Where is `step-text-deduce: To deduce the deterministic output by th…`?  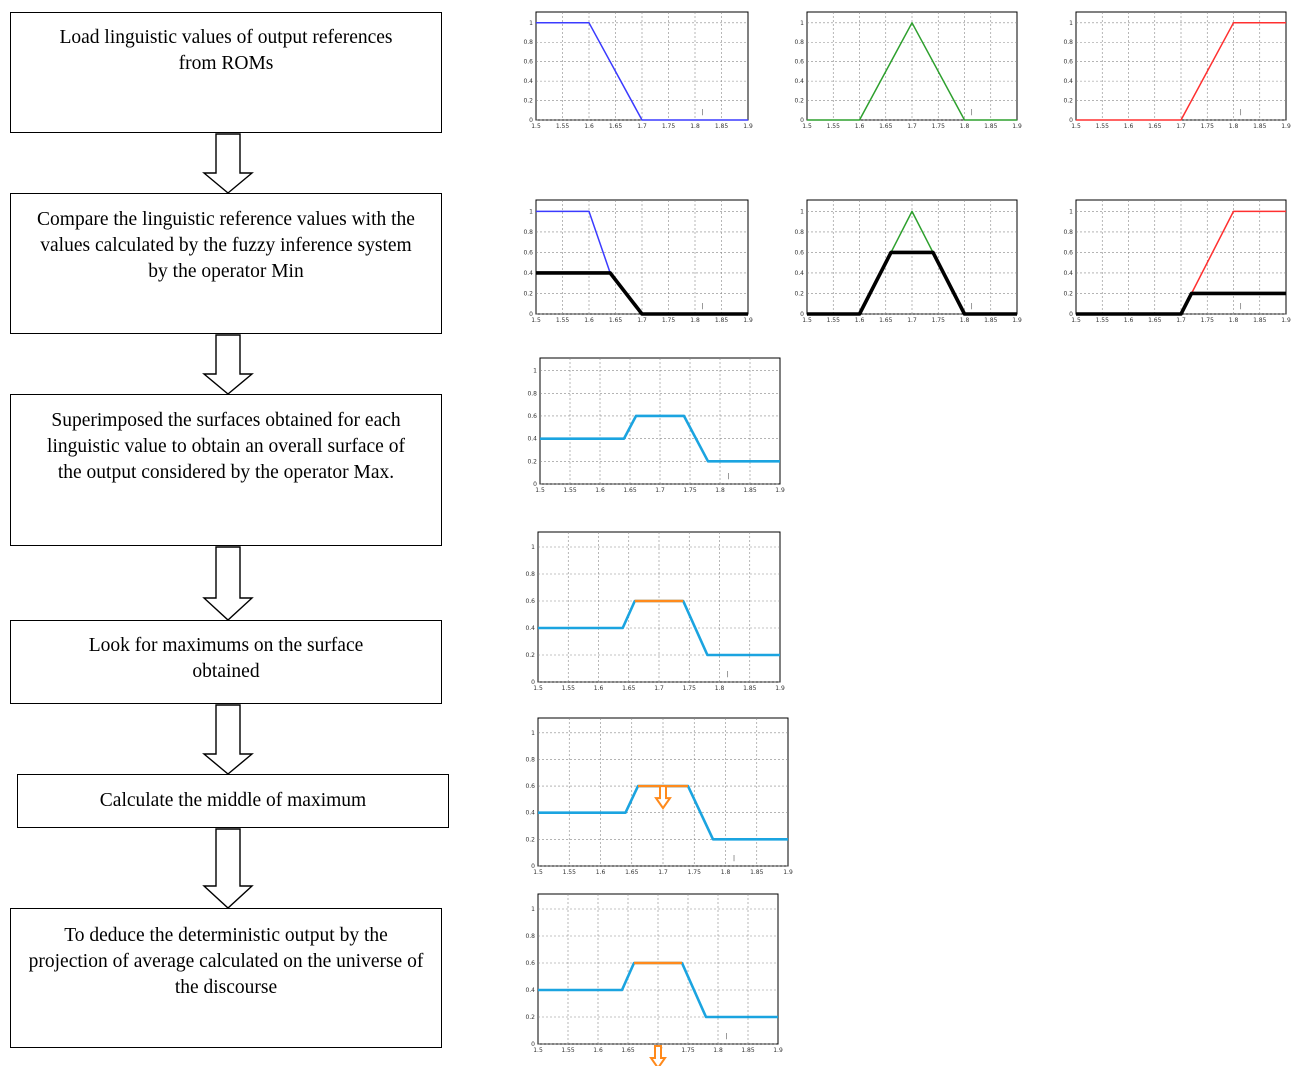
step-text-deduce: To deduce the deterministic output by th… is located at coordinates (226, 961).